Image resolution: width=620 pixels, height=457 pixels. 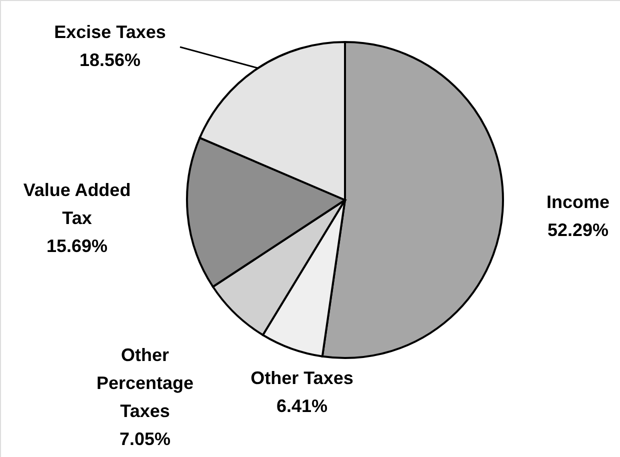 I want to click on slice-label: Income, so click(x=578, y=202).